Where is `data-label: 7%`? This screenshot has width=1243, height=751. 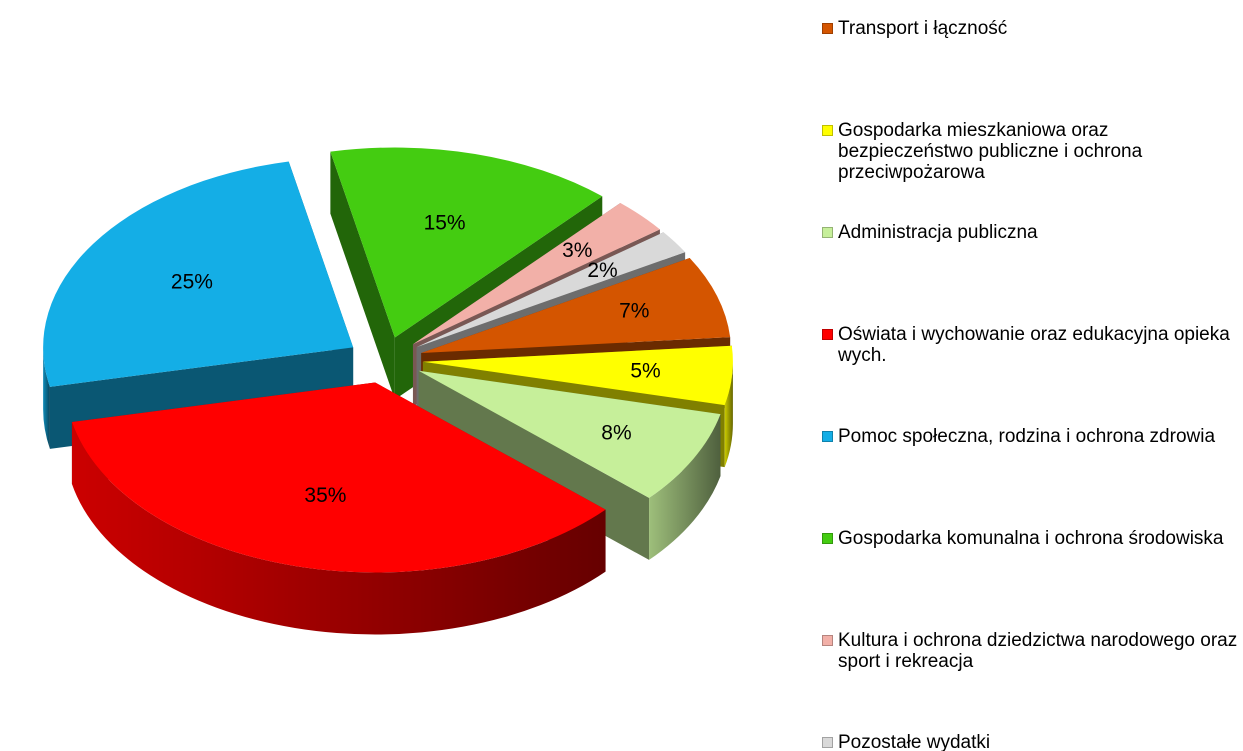 data-label: 7% is located at coordinates (634, 311).